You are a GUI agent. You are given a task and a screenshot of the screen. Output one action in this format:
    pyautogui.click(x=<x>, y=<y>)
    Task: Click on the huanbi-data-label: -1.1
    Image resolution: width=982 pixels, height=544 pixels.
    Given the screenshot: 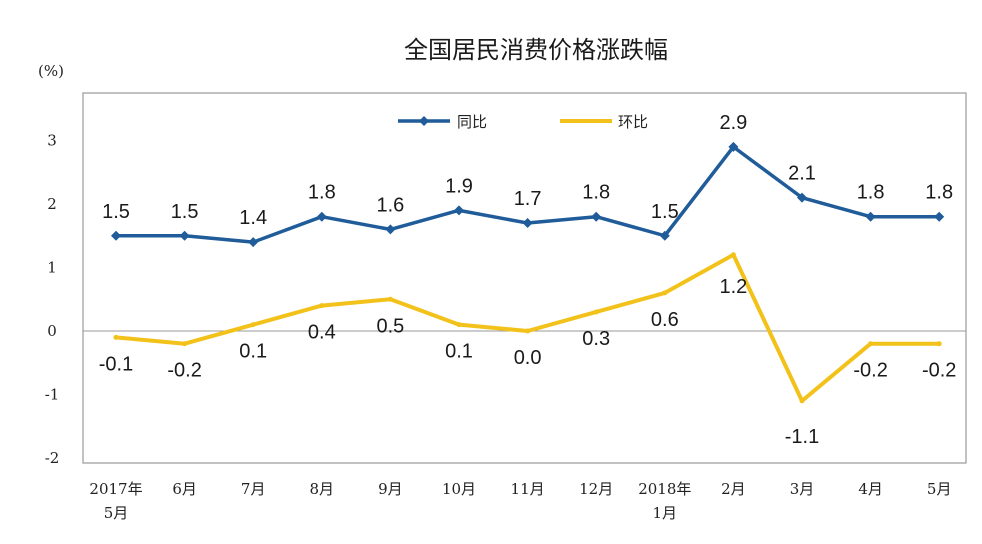 What is the action you would take?
    pyautogui.click(x=802, y=437)
    